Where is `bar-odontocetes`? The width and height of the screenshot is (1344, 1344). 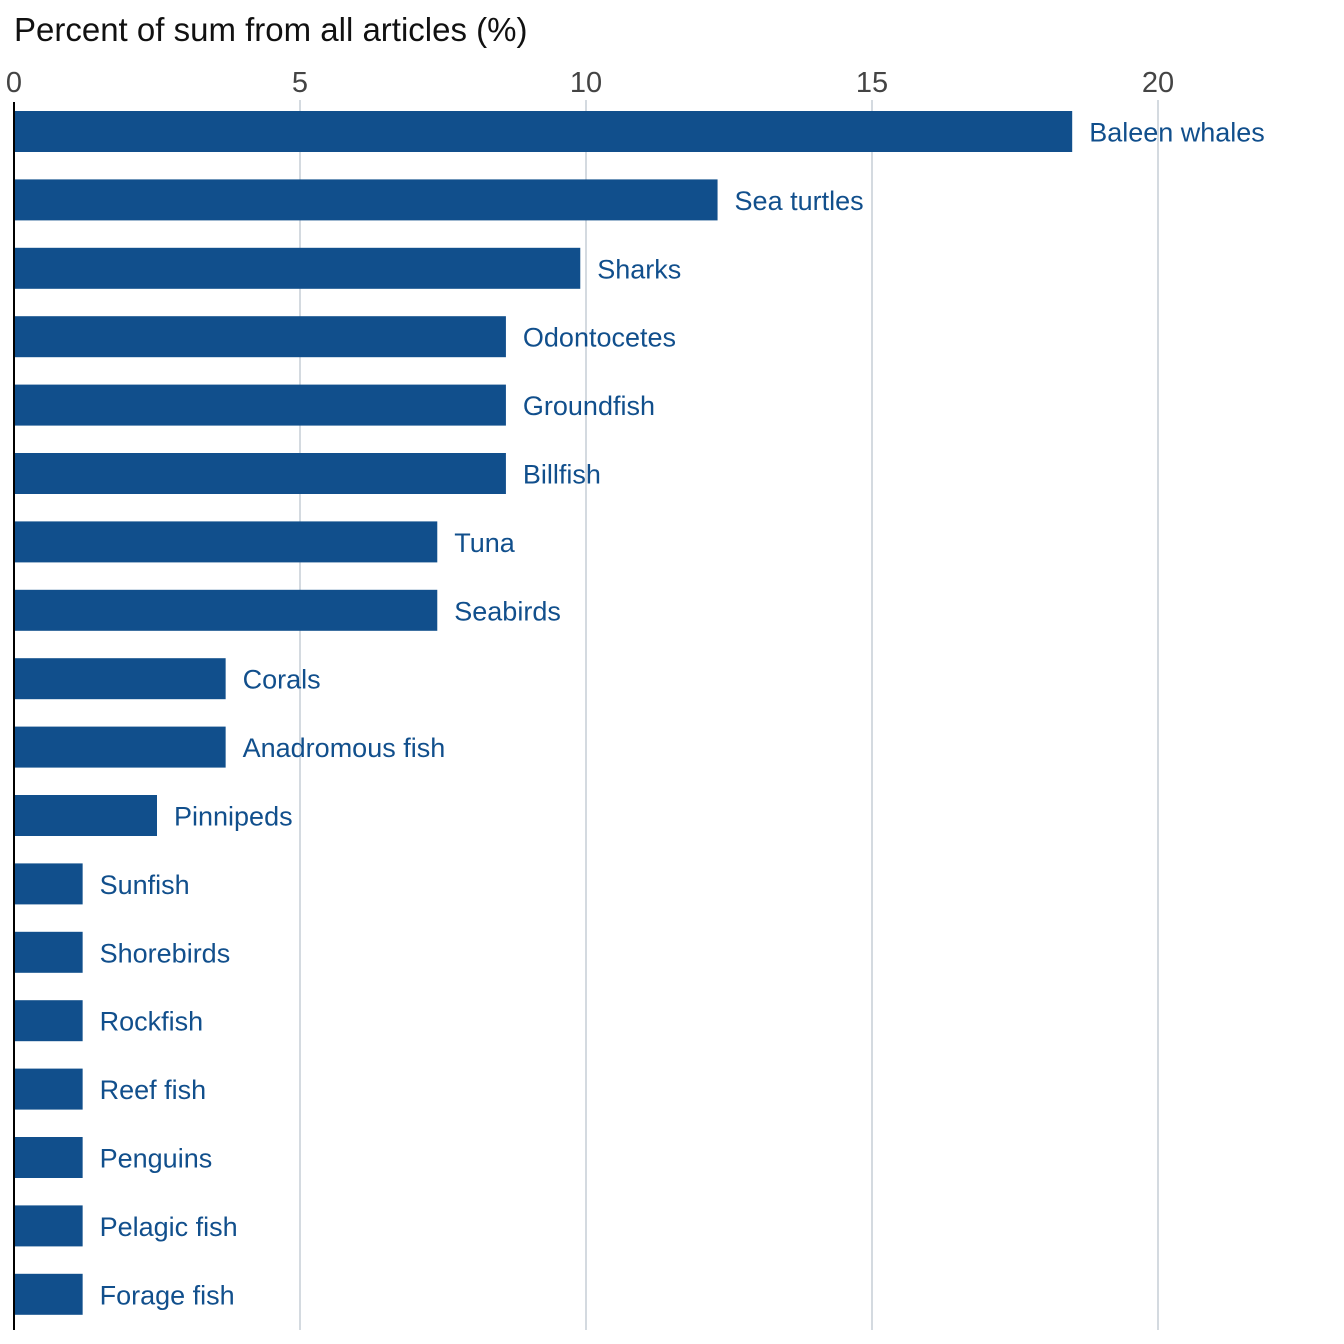 bar-odontocetes is located at coordinates (260, 337).